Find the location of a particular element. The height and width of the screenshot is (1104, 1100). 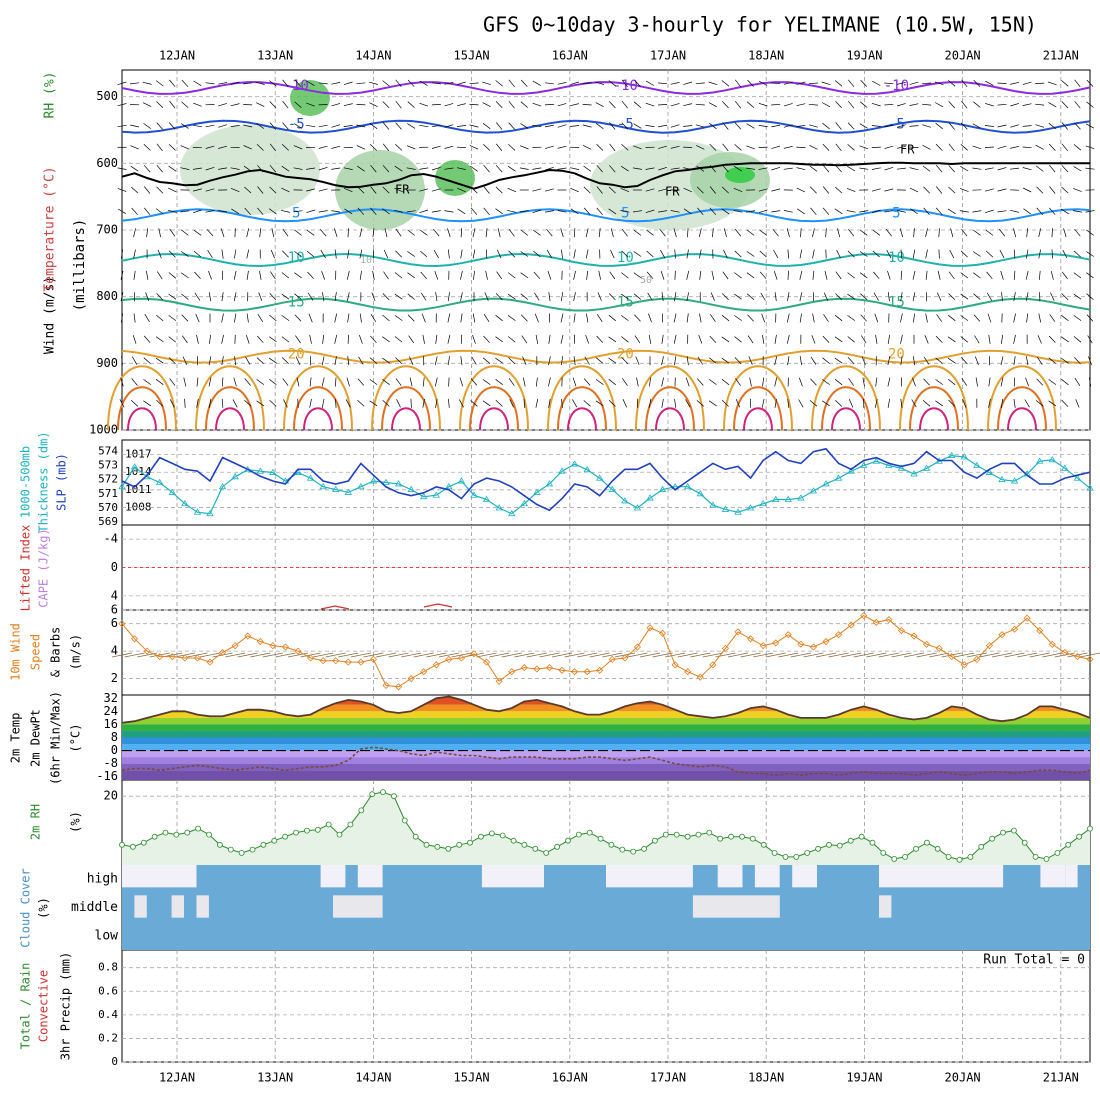

axis-label-thickness_slp: Thickness (dm) is located at coordinates (44, 481).